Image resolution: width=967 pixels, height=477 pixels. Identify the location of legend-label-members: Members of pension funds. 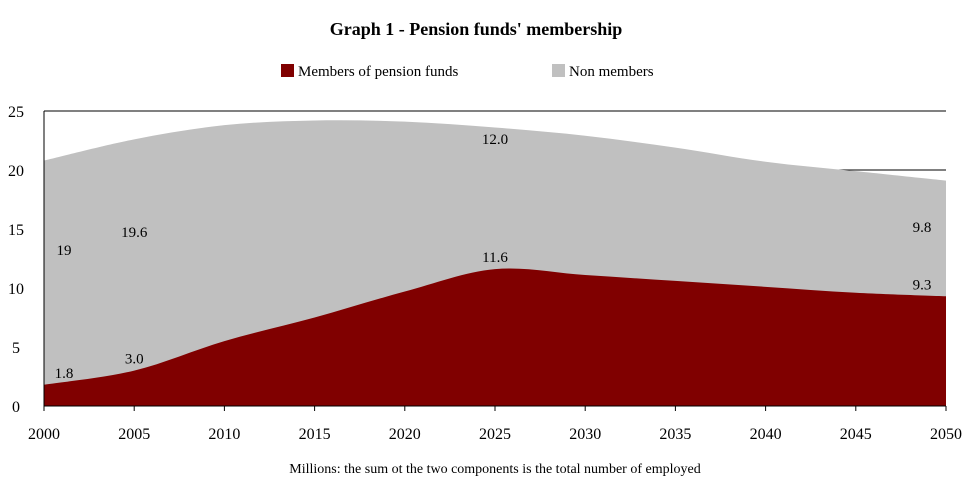
(378, 72).